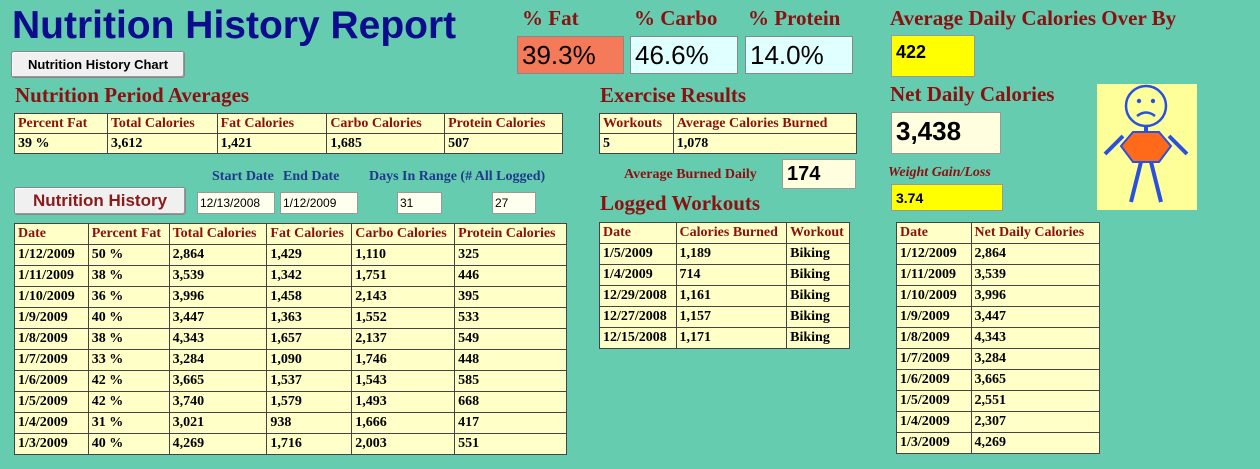  I want to click on carbo-percent-value: 46.6%, so click(684, 55).